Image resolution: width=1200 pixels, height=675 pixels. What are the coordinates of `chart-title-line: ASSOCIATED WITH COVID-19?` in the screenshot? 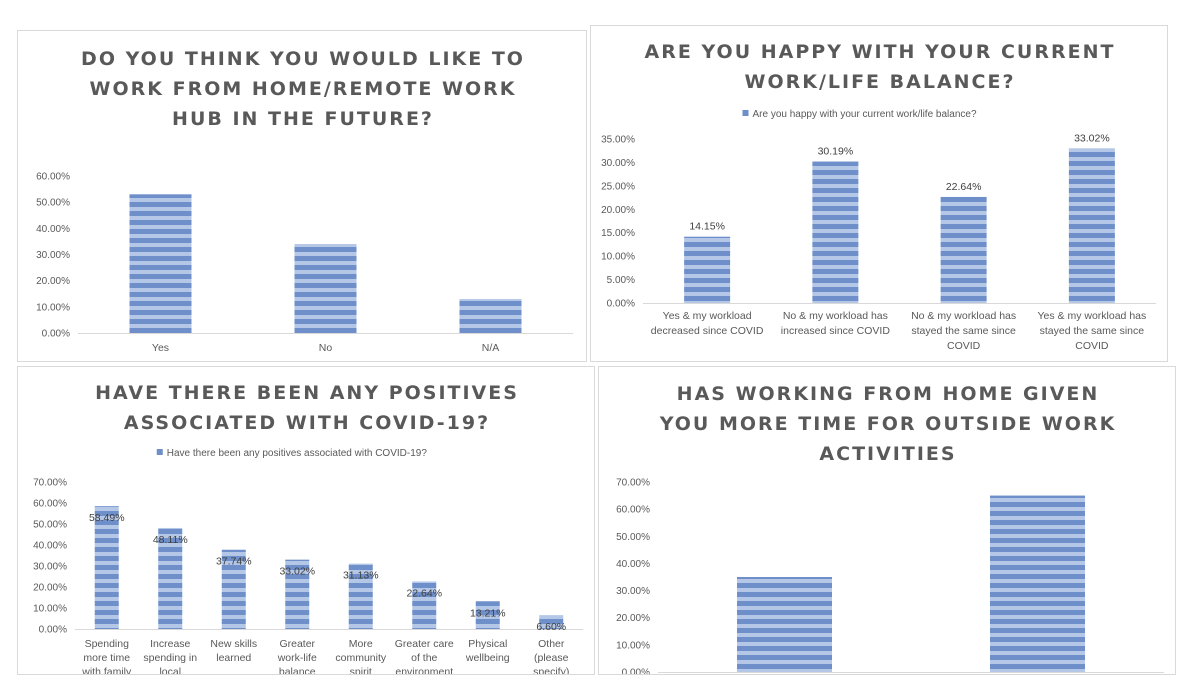 It's located at (307, 423).